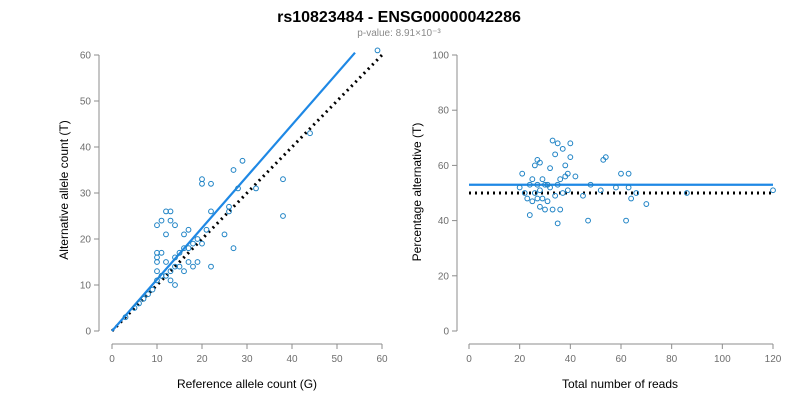  I want to click on right-y-tick-label: 0, so click(446, 332).